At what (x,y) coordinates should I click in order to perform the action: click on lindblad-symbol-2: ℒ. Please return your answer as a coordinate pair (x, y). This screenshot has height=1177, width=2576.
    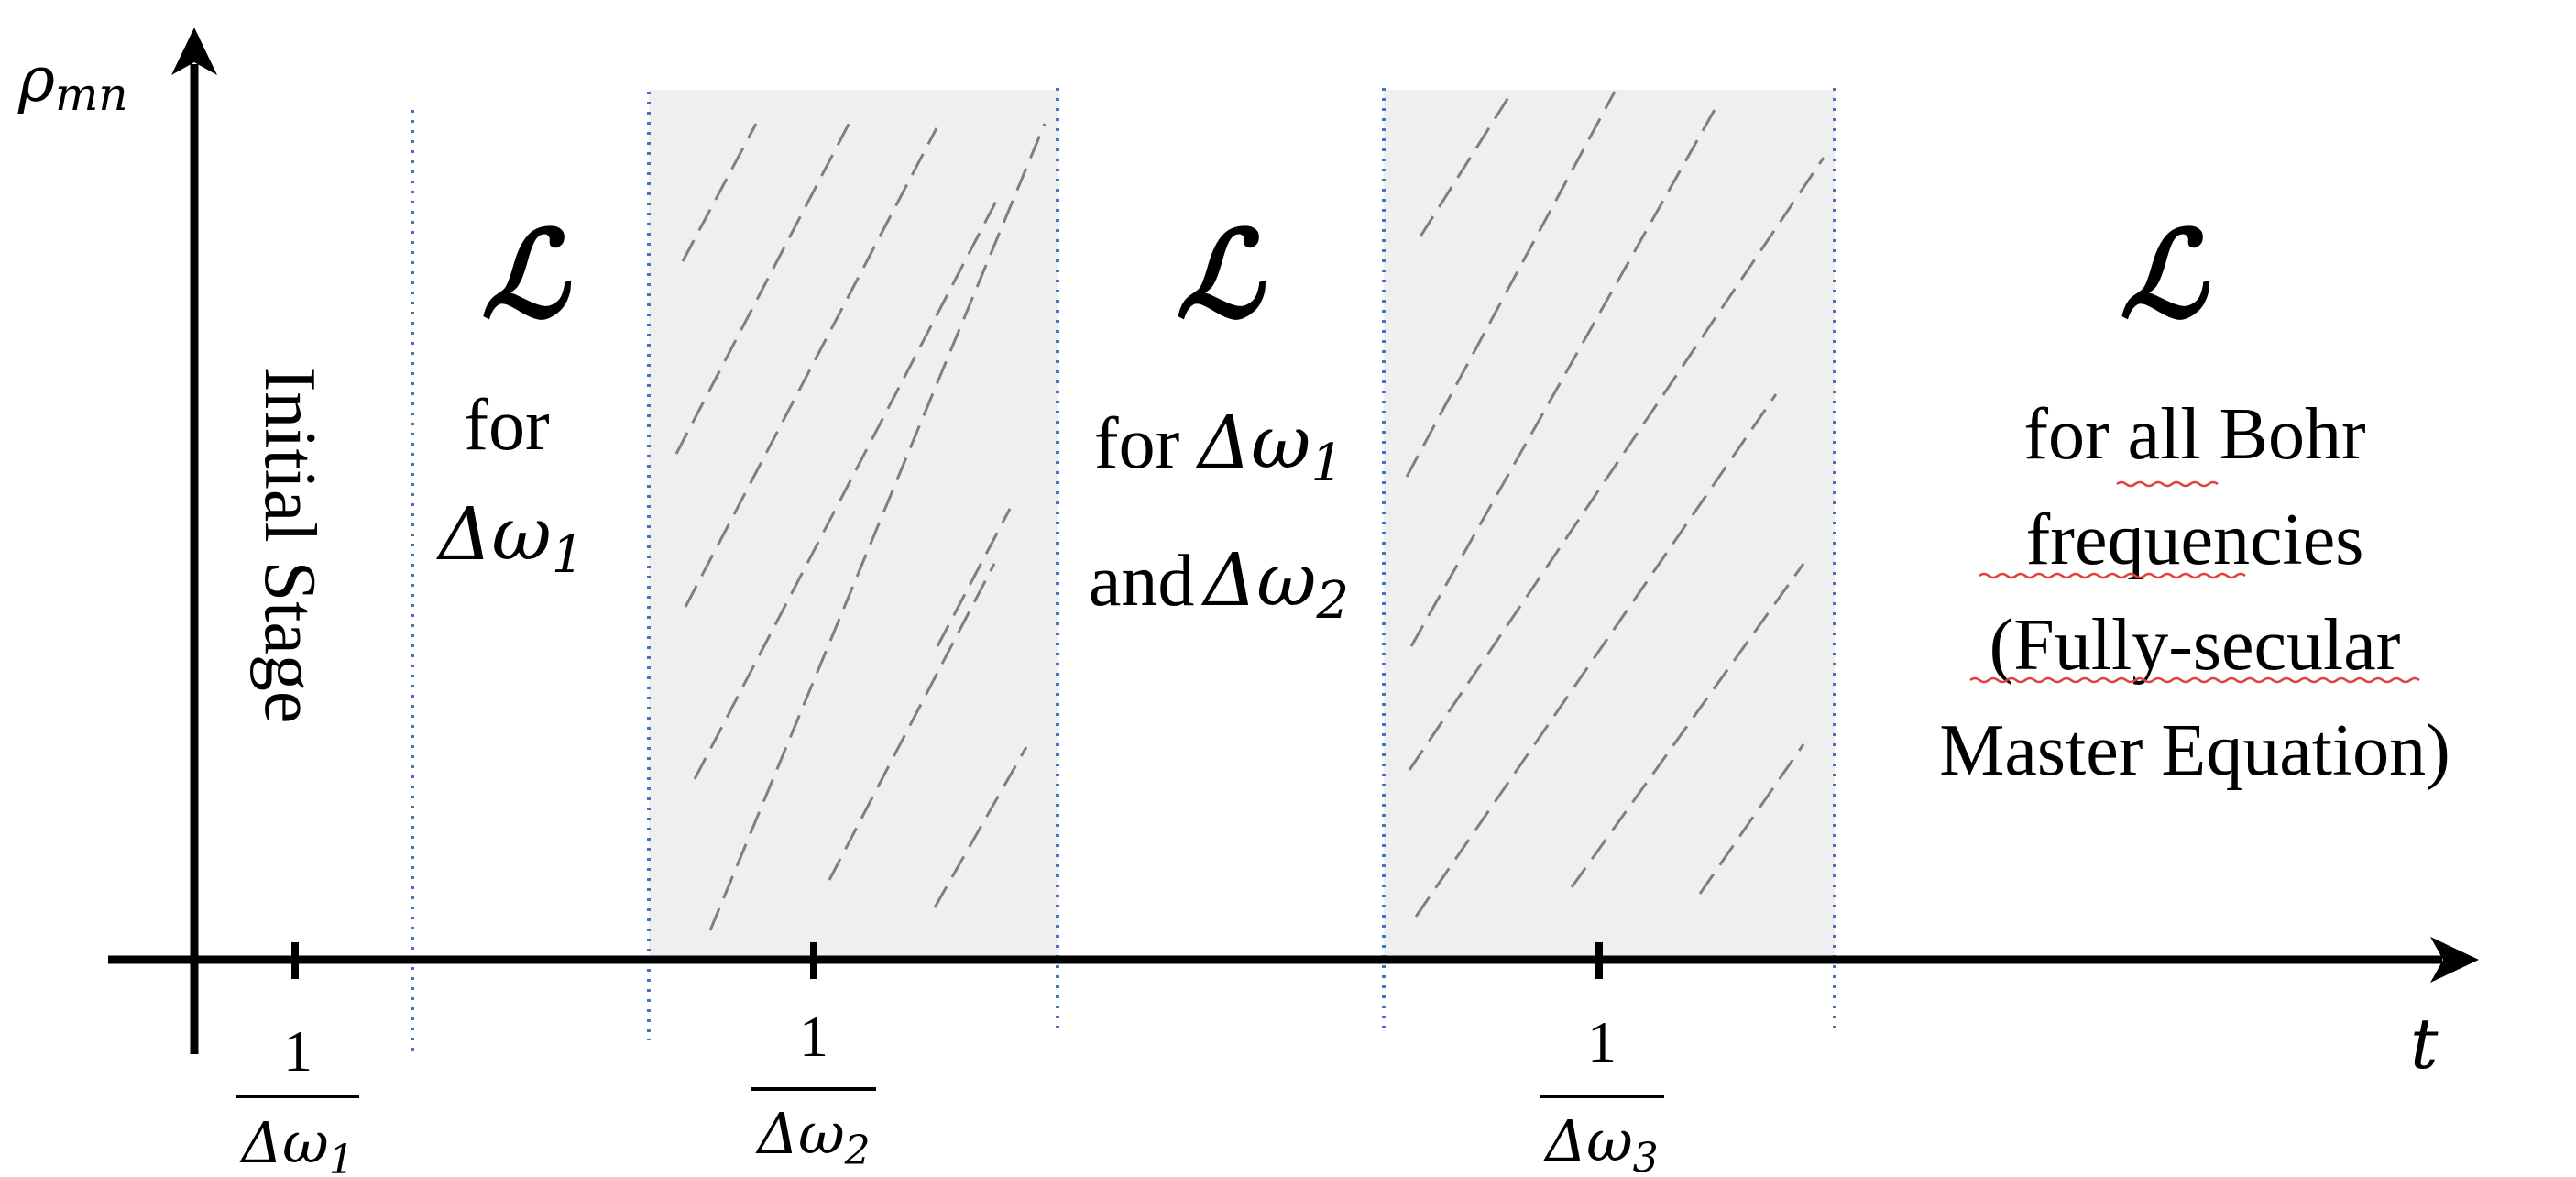
    Looking at the image, I should click on (1221, 274).